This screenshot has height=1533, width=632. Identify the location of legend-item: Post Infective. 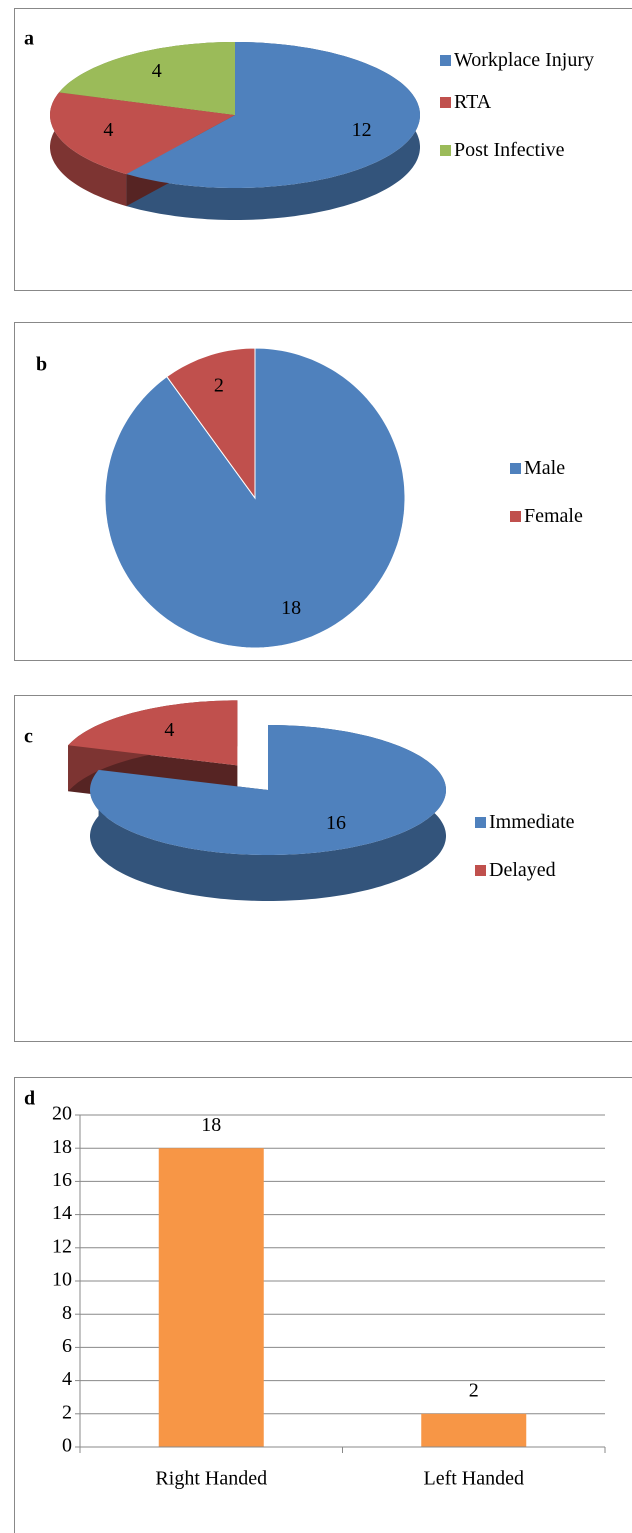
(527, 150).